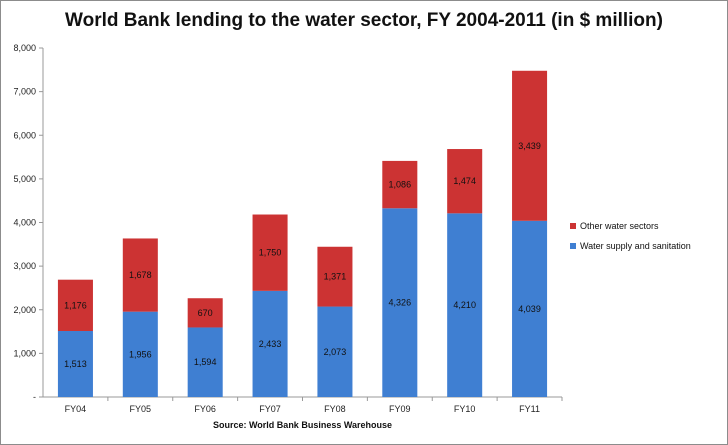 This screenshot has width=728, height=445. Describe the element at coordinates (24, 223) in the screenshot. I see `y-tick-label: 4,000` at that location.